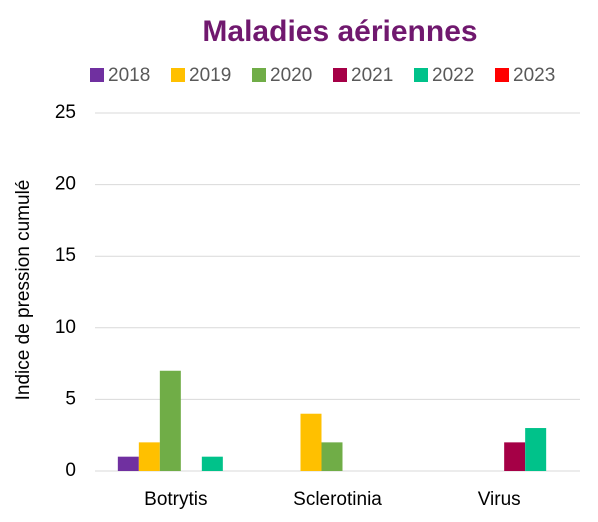 The height and width of the screenshot is (522, 598). What do you see at coordinates (210, 75) in the screenshot?
I see `legend-label: 2019` at bounding box center [210, 75].